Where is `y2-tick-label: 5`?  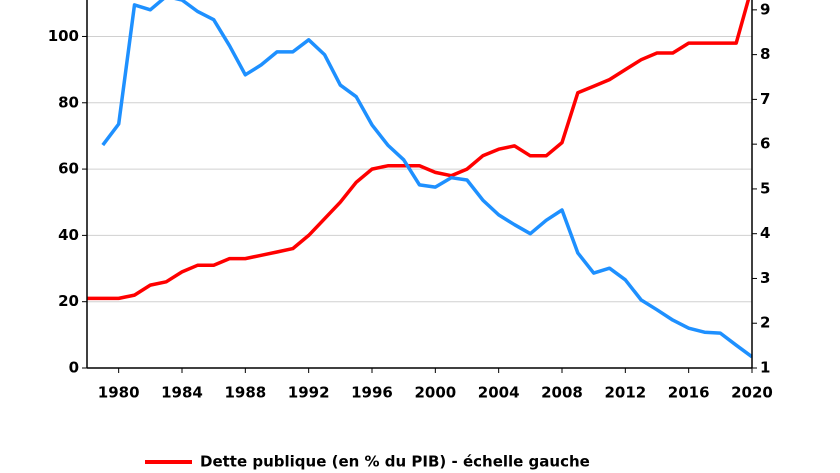 y2-tick-label: 5 is located at coordinates (765, 188).